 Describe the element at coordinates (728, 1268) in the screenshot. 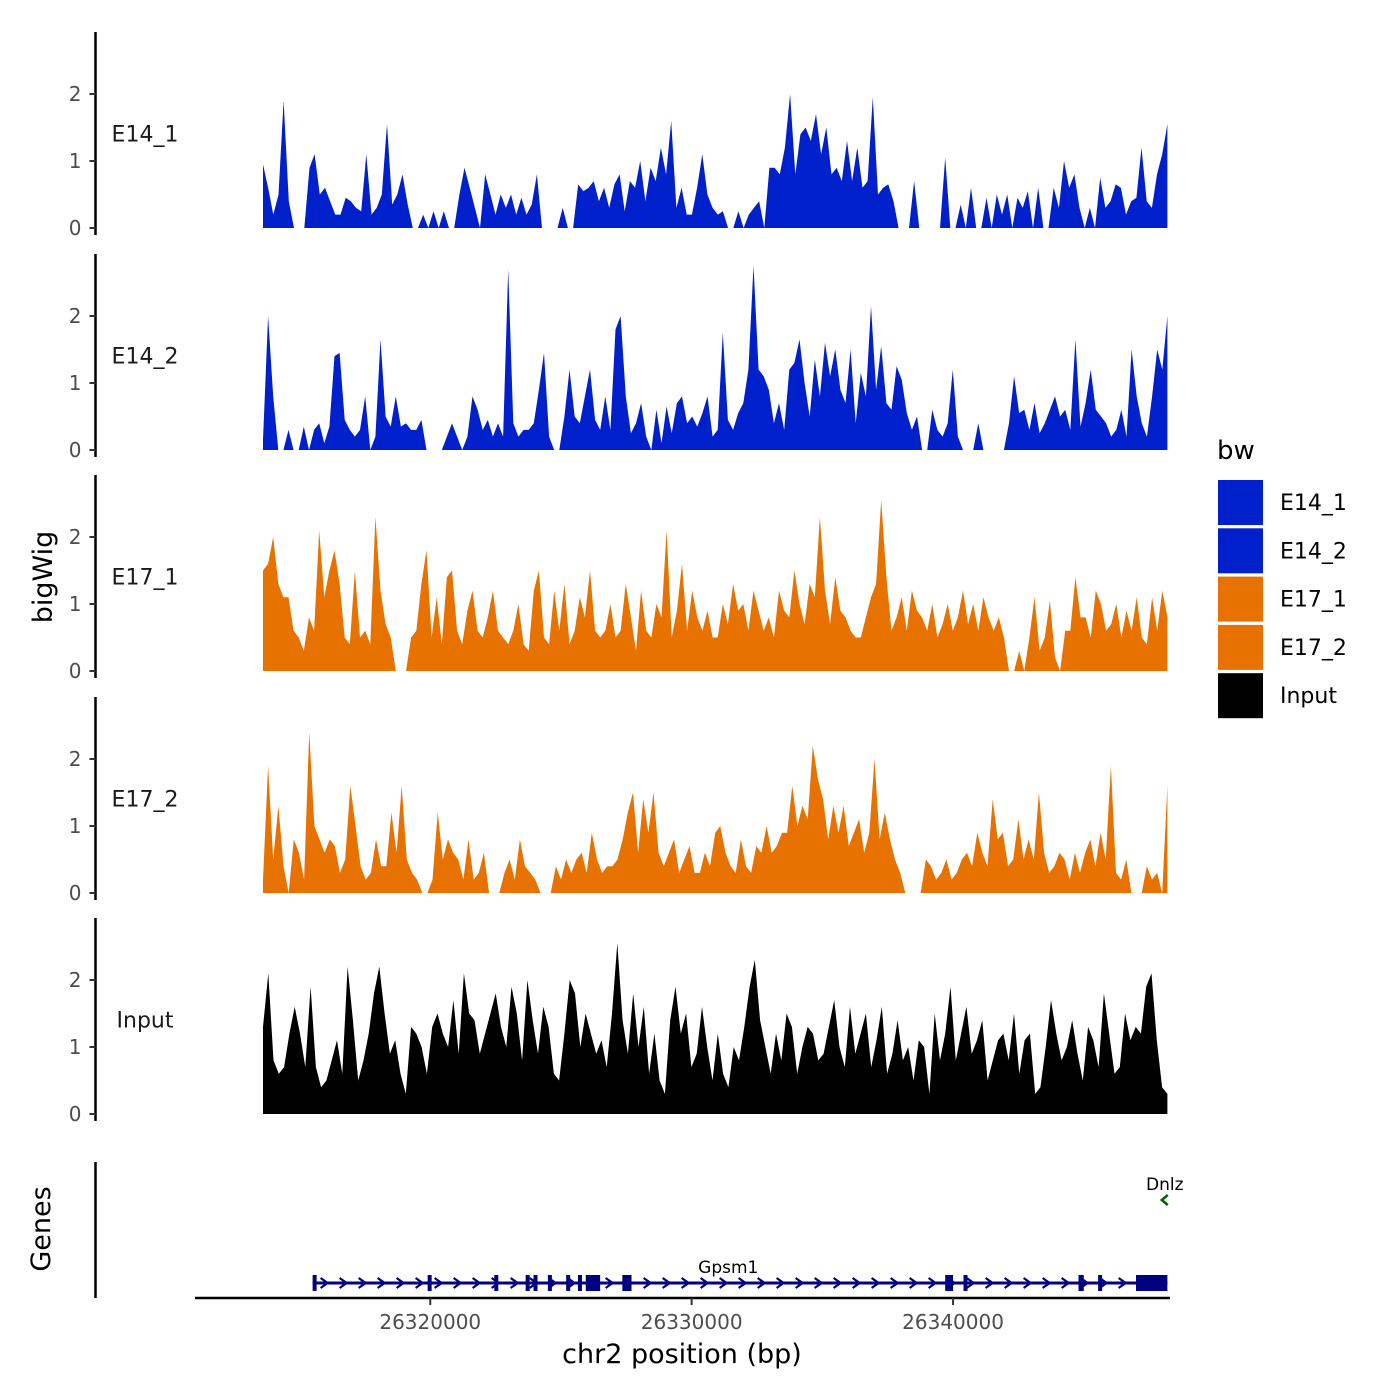

I see `gene-label: Gpsm1` at that location.